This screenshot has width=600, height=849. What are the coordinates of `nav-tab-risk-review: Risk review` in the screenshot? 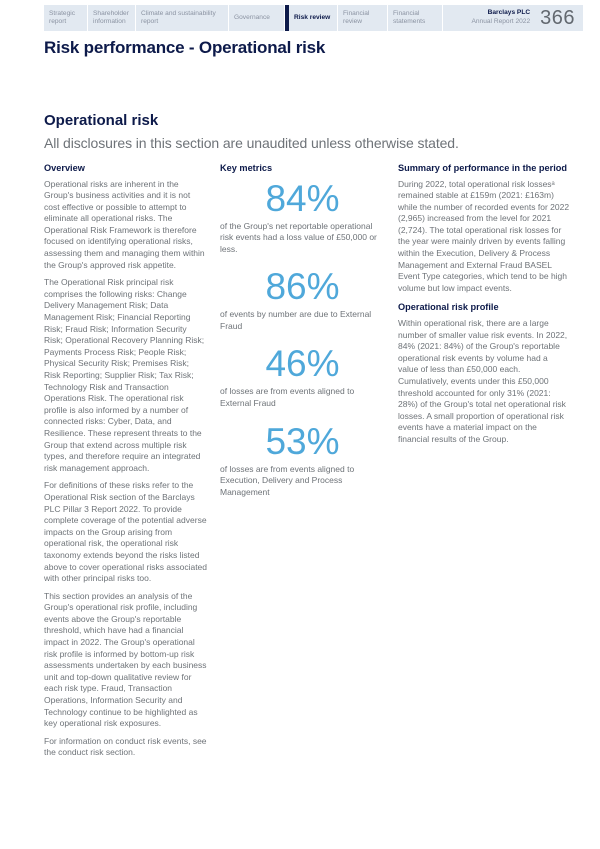 It's located at (311, 18).